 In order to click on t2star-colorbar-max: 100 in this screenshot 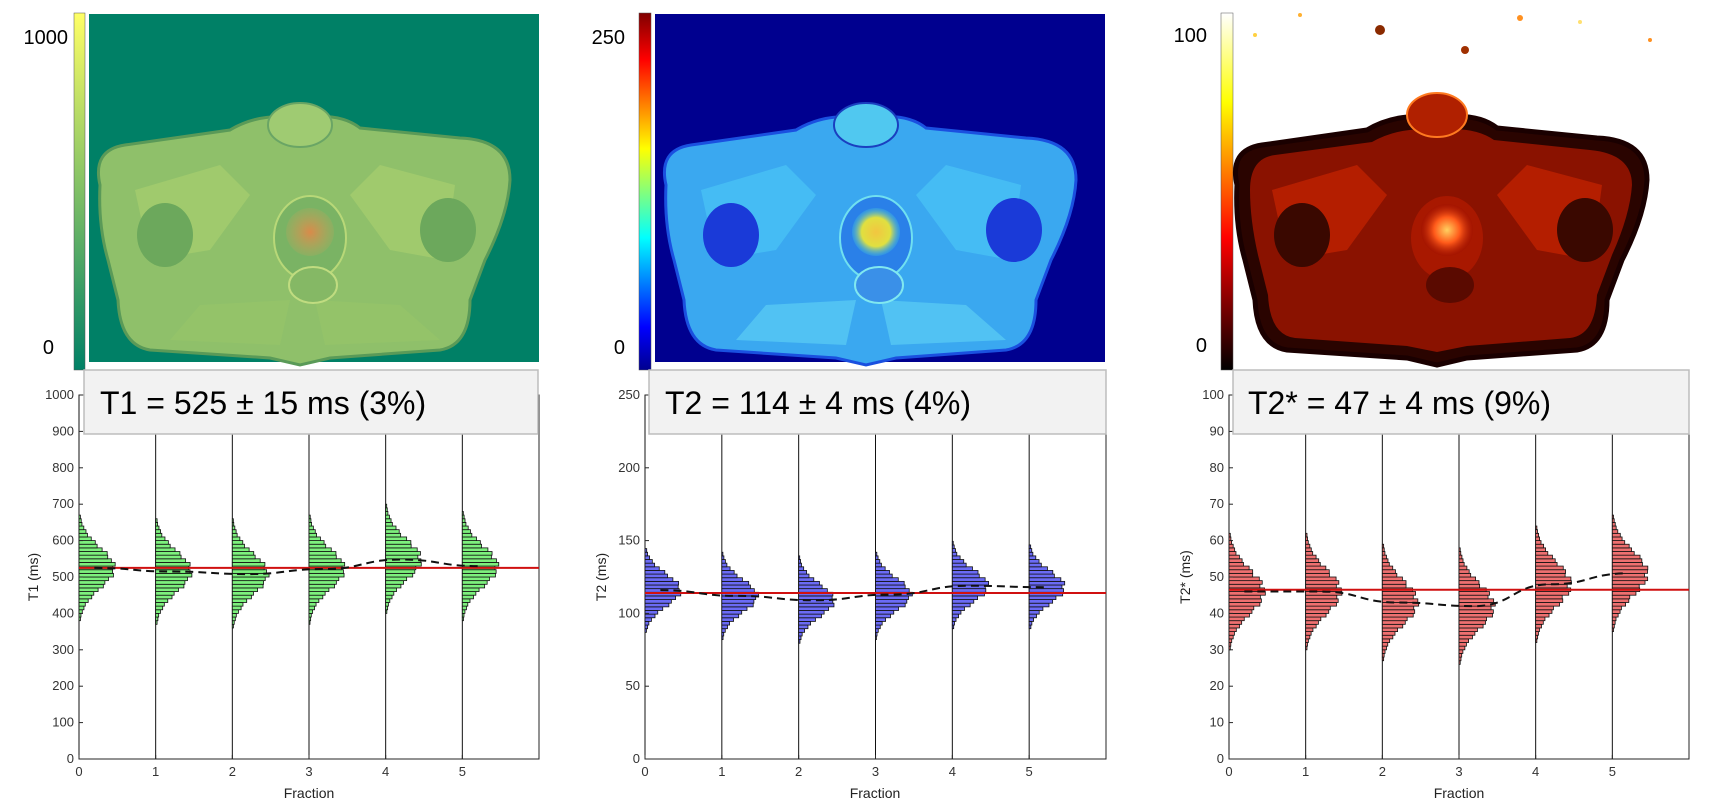, I will do `click(1190, 36)`.